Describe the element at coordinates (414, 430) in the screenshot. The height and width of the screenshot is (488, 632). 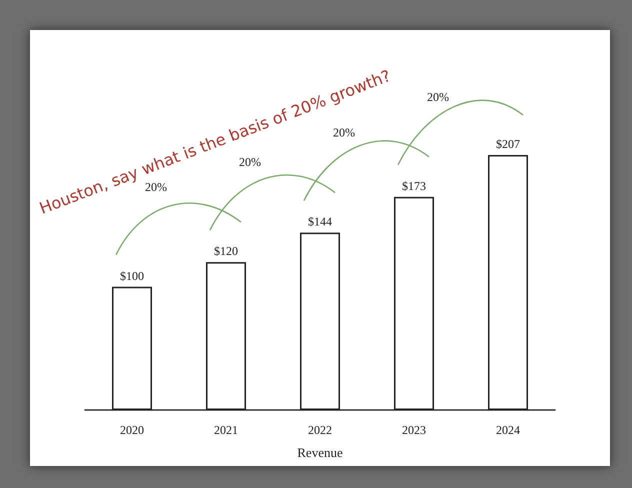
I see `x-tick-label: 2023` at that location.